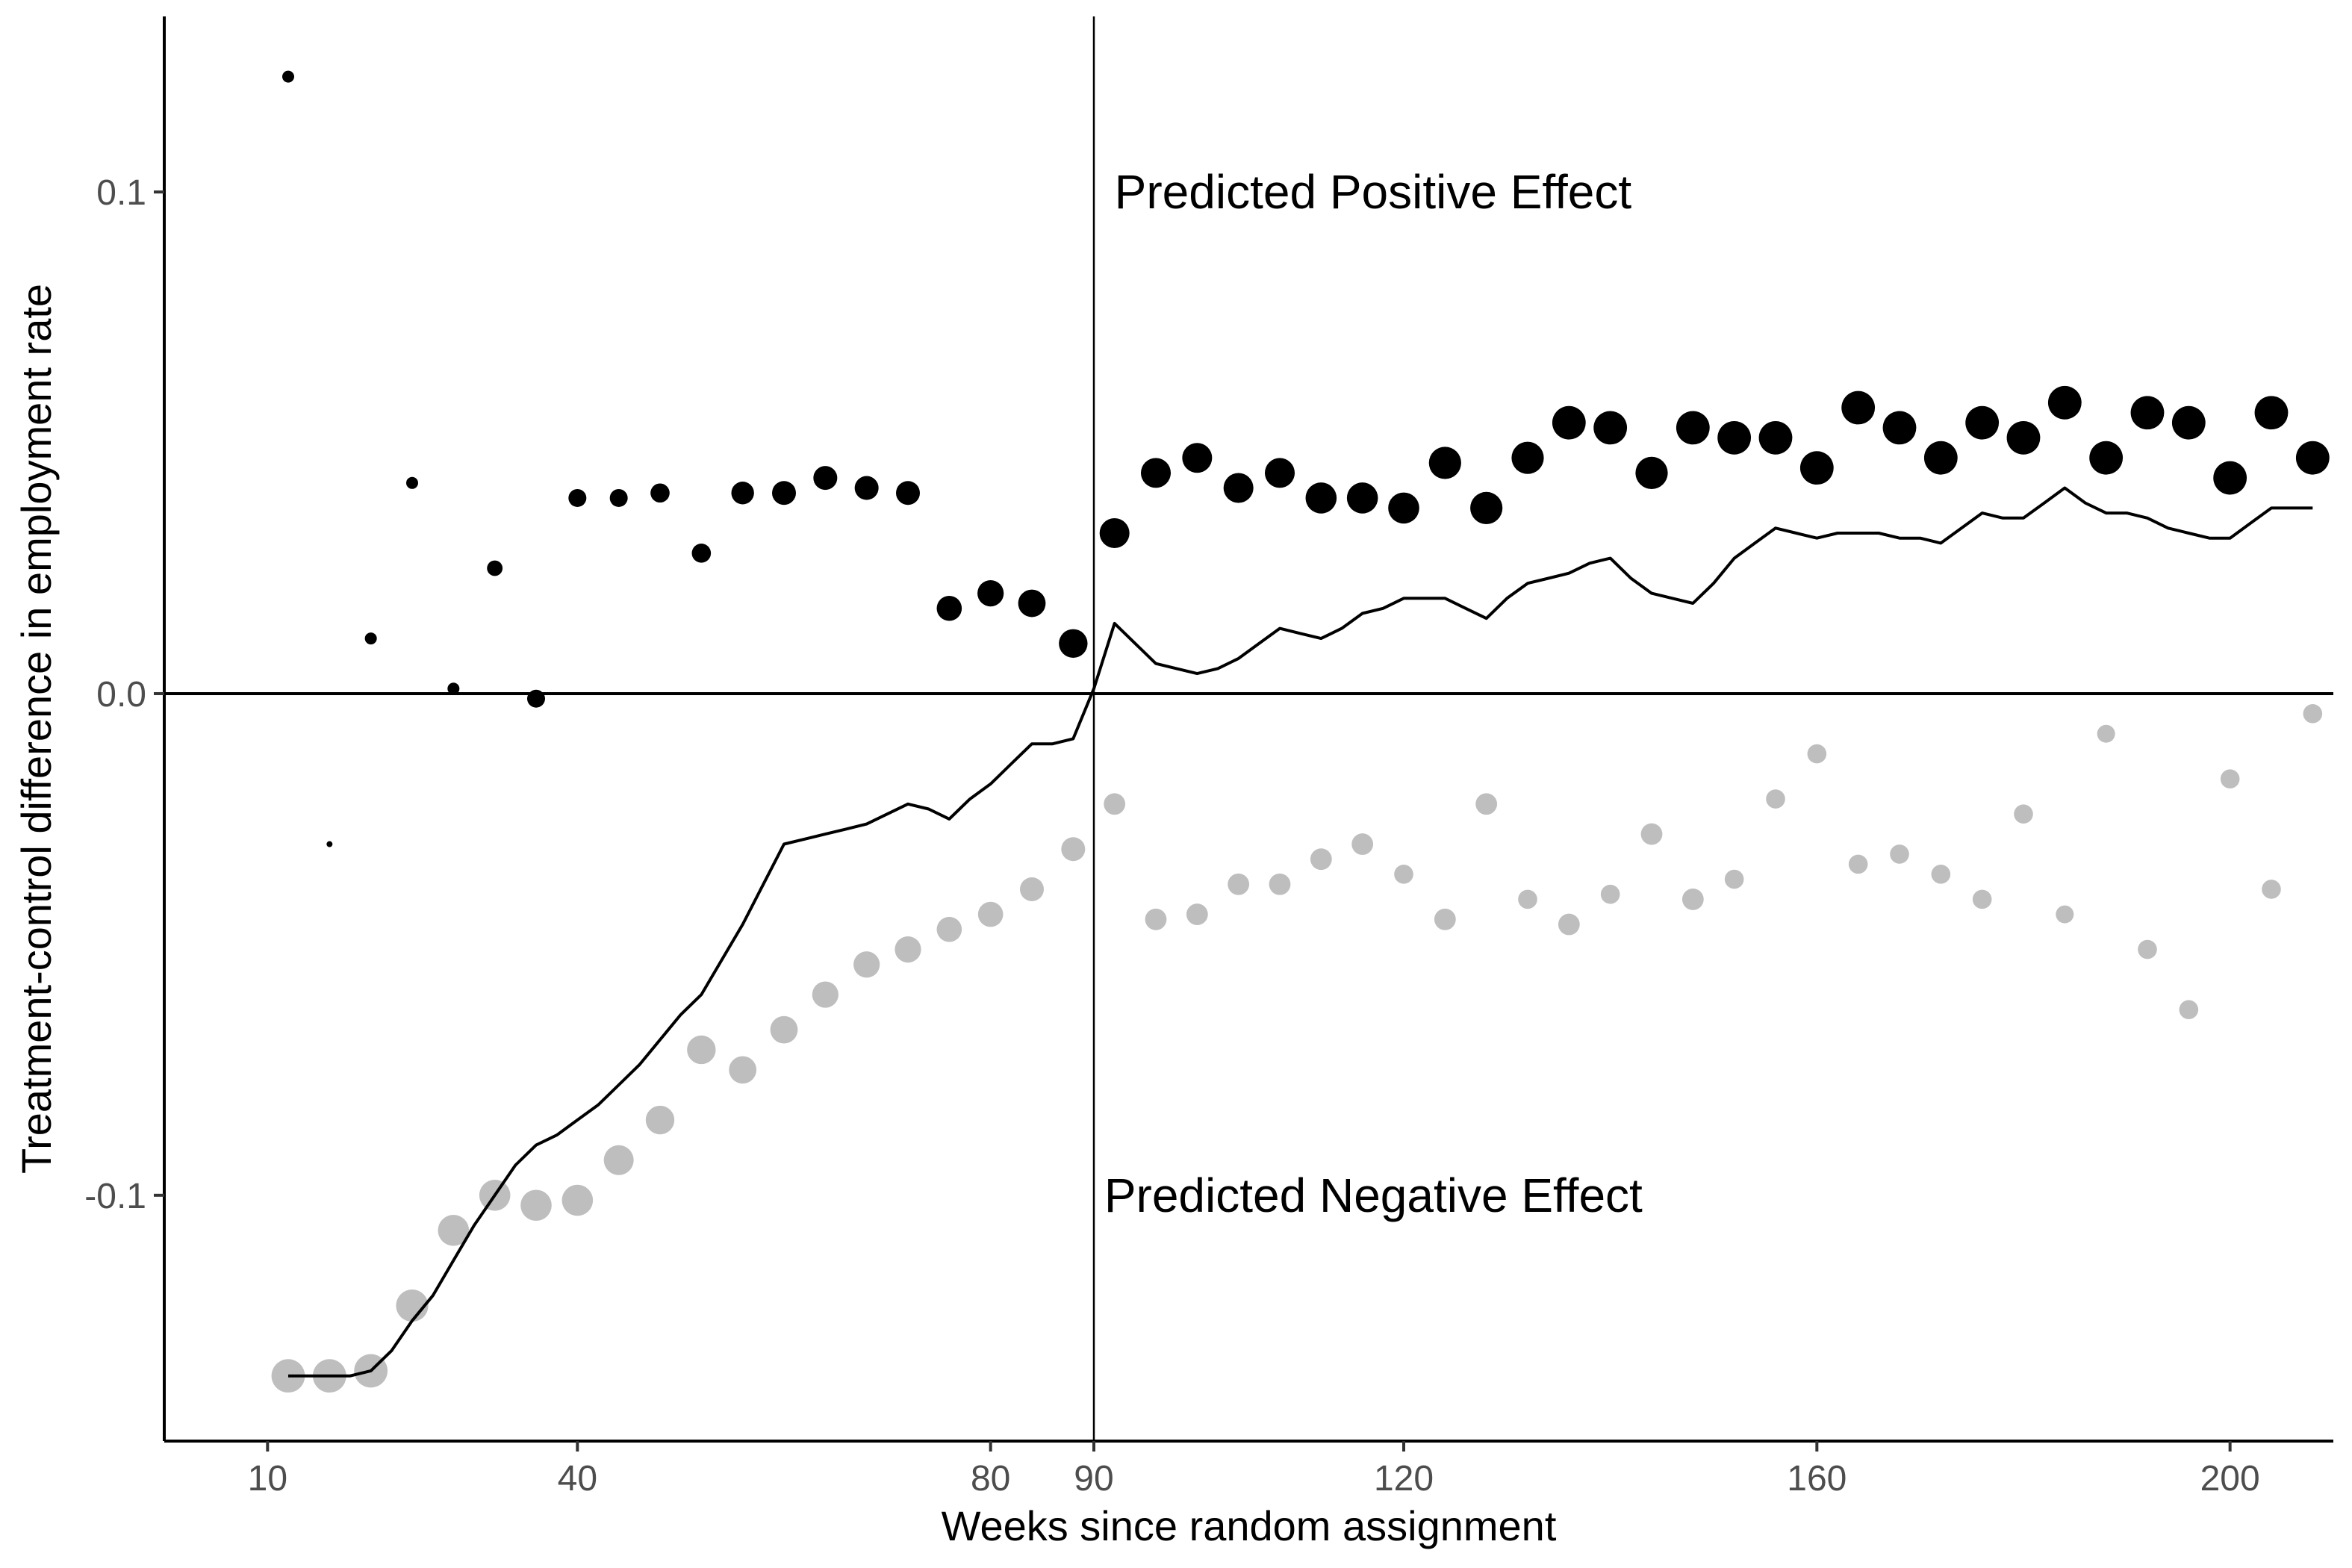 The height and width of the screenshot is (1568, 2352). I want to click on x-tick-label: 10, so click(267, 1479).